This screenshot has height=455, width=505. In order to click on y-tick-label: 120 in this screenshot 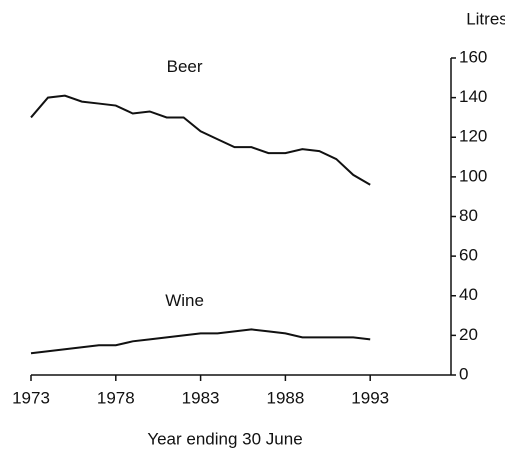, I will do `click(473, 136)`.